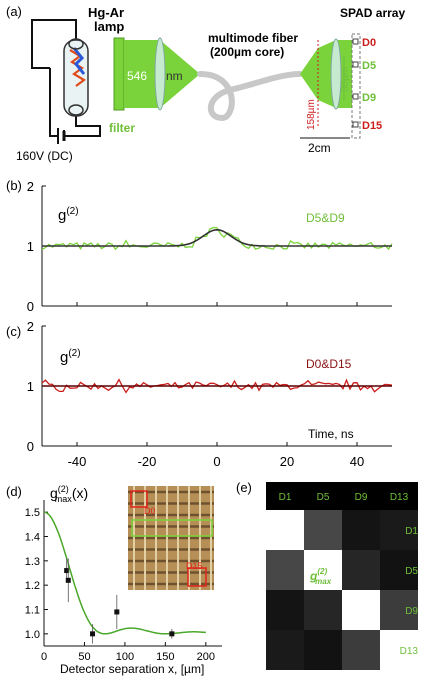 The height and width of the screenshot is (680, 426). I want to click on inset-d15-label: D15, so click(194, 566).